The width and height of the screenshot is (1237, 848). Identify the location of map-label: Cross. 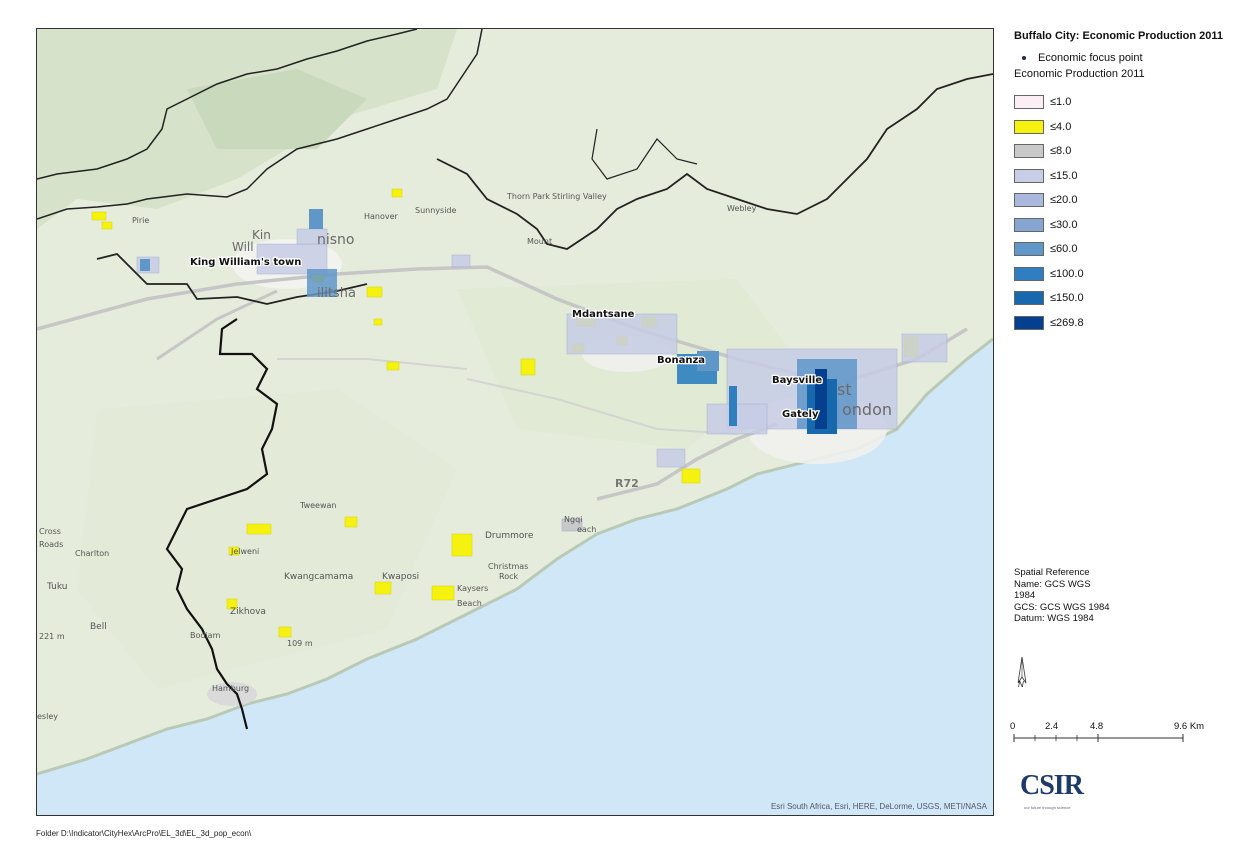
(50, 531).